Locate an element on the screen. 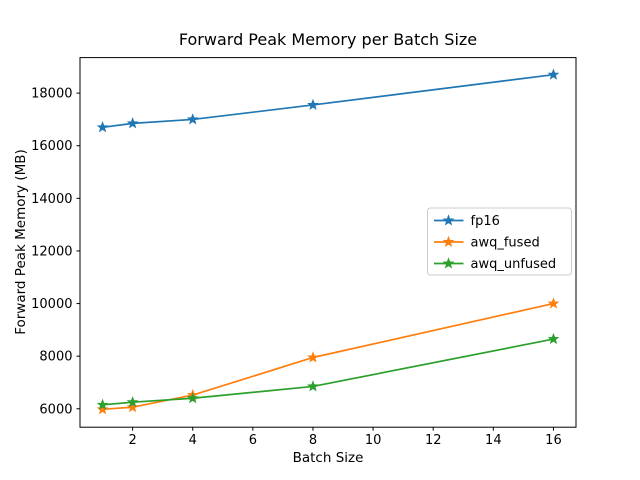  x-tick-label: 10 is located at coordinates (373, 440).